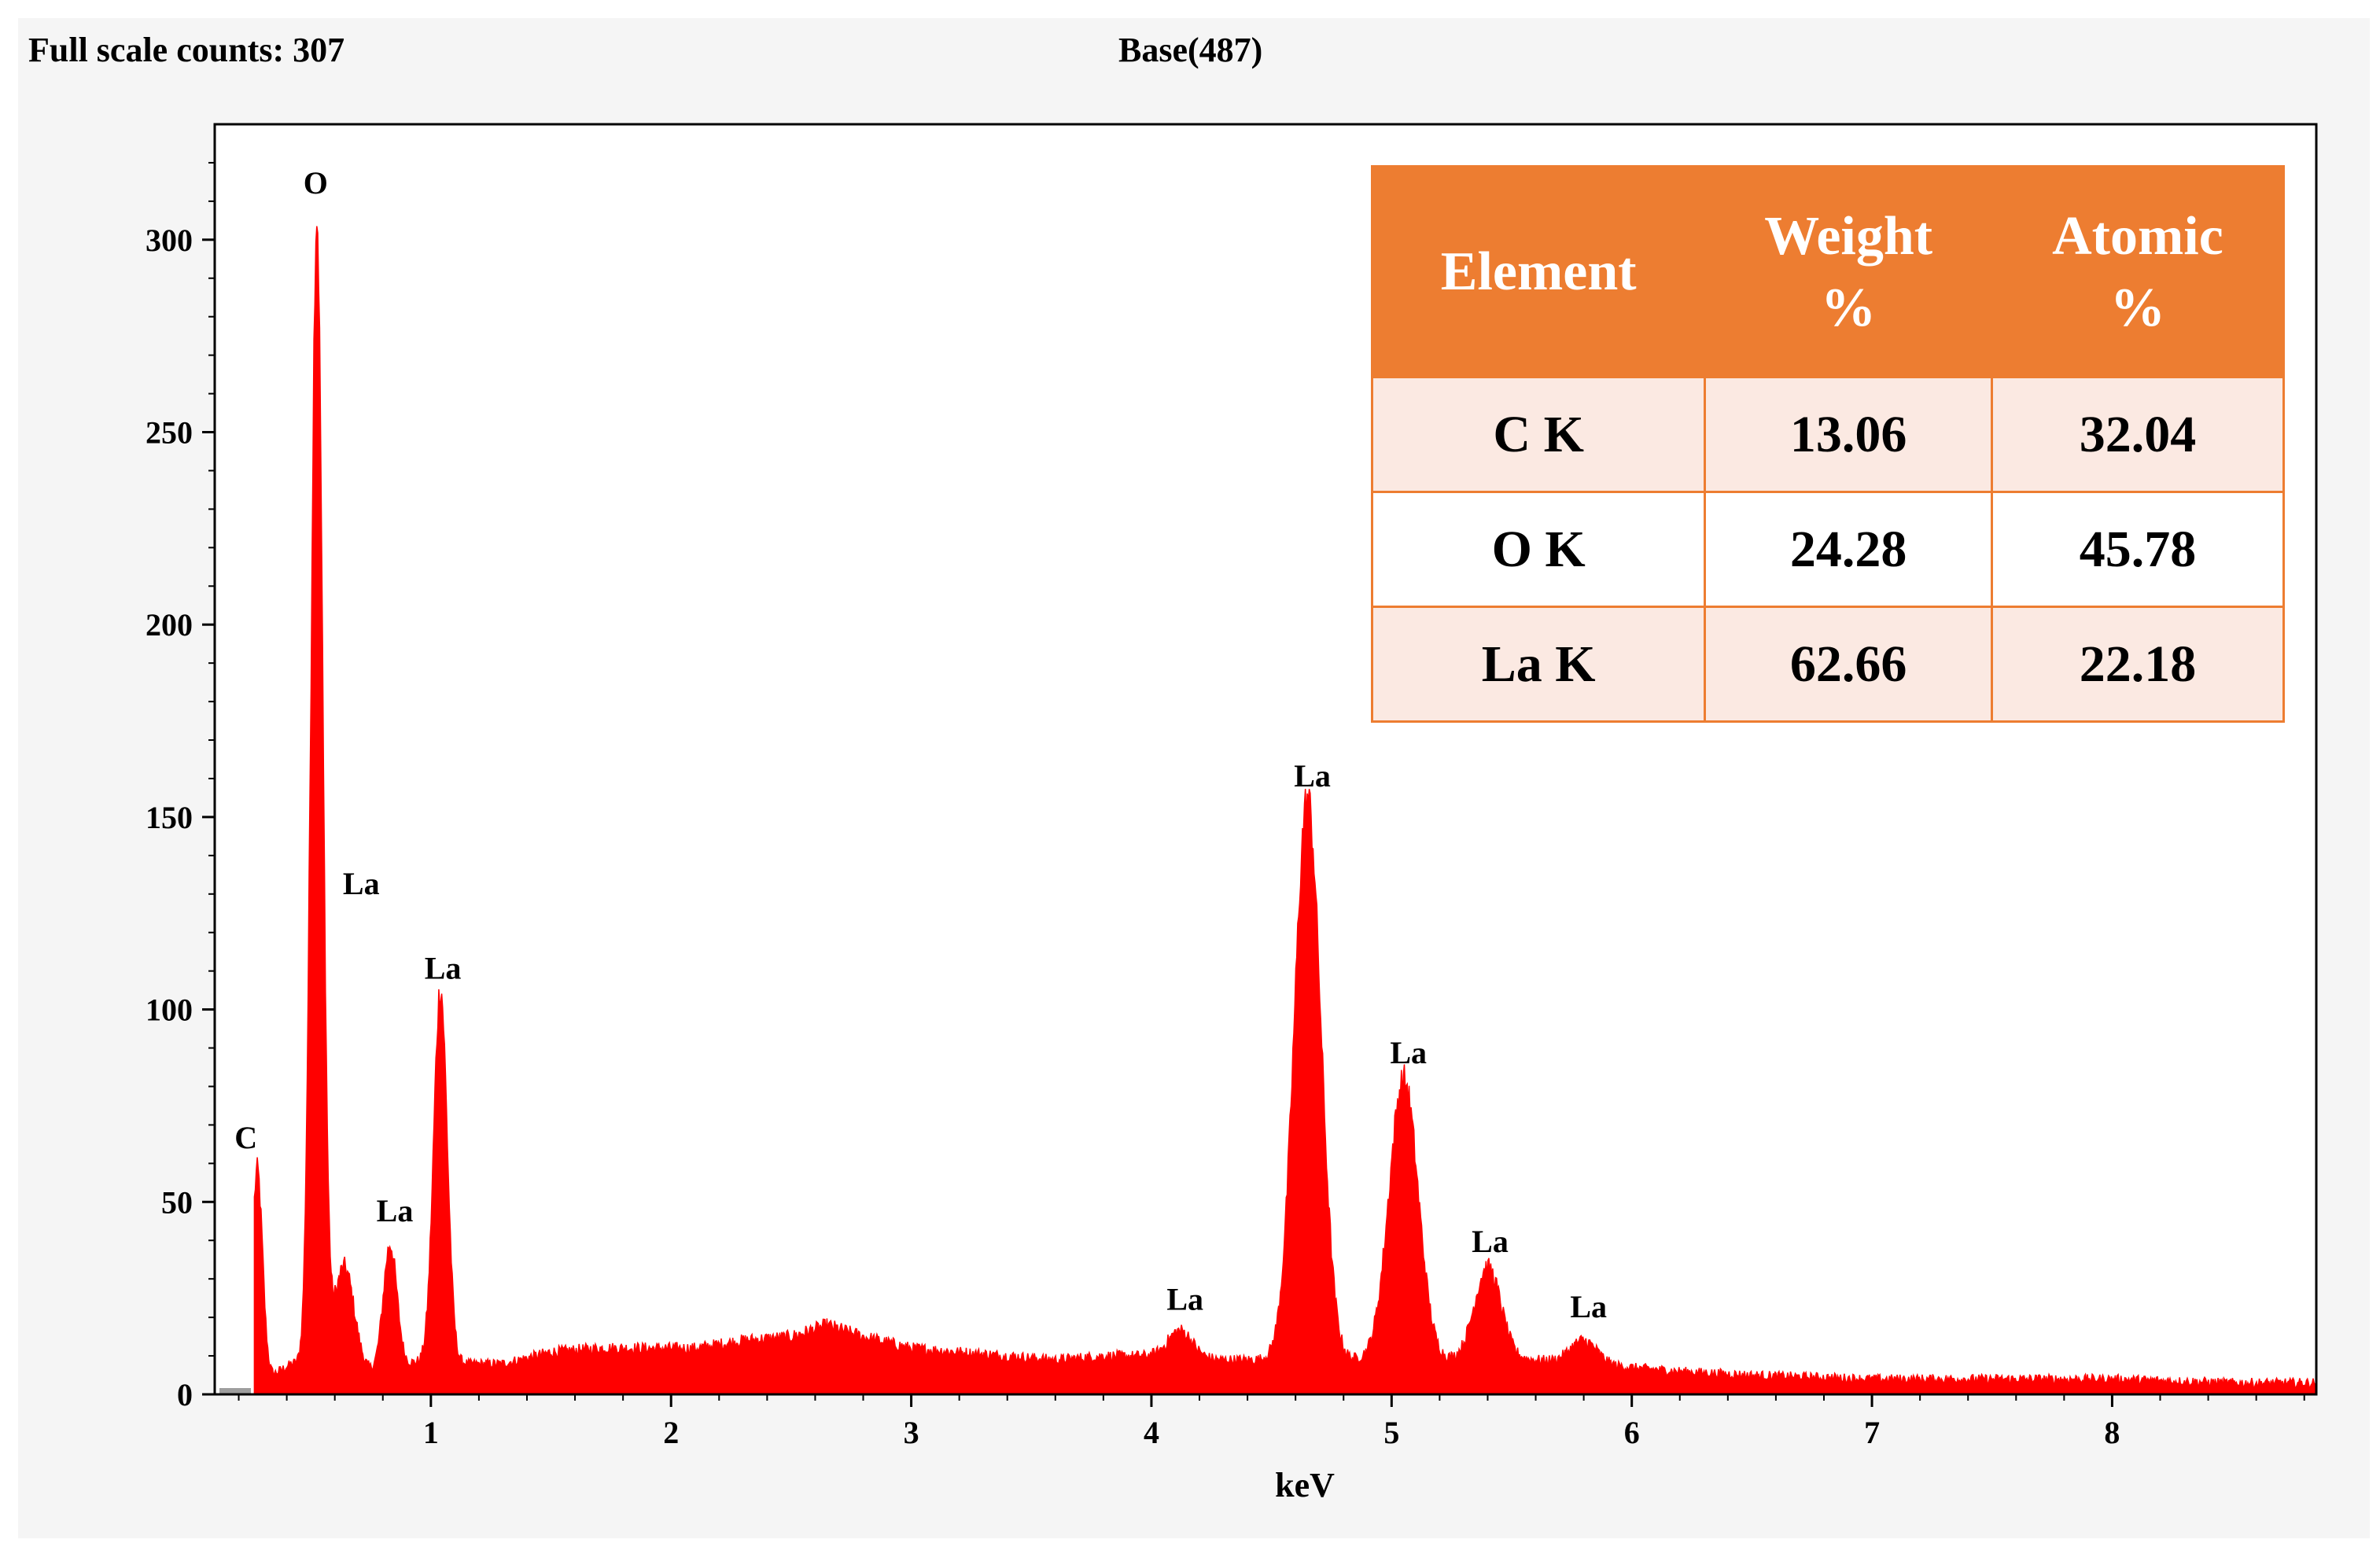  Describe the element at coordinates (186, 50) in the screenshot. I see `full-scale-counts: Full scale counts: 307` at that location.